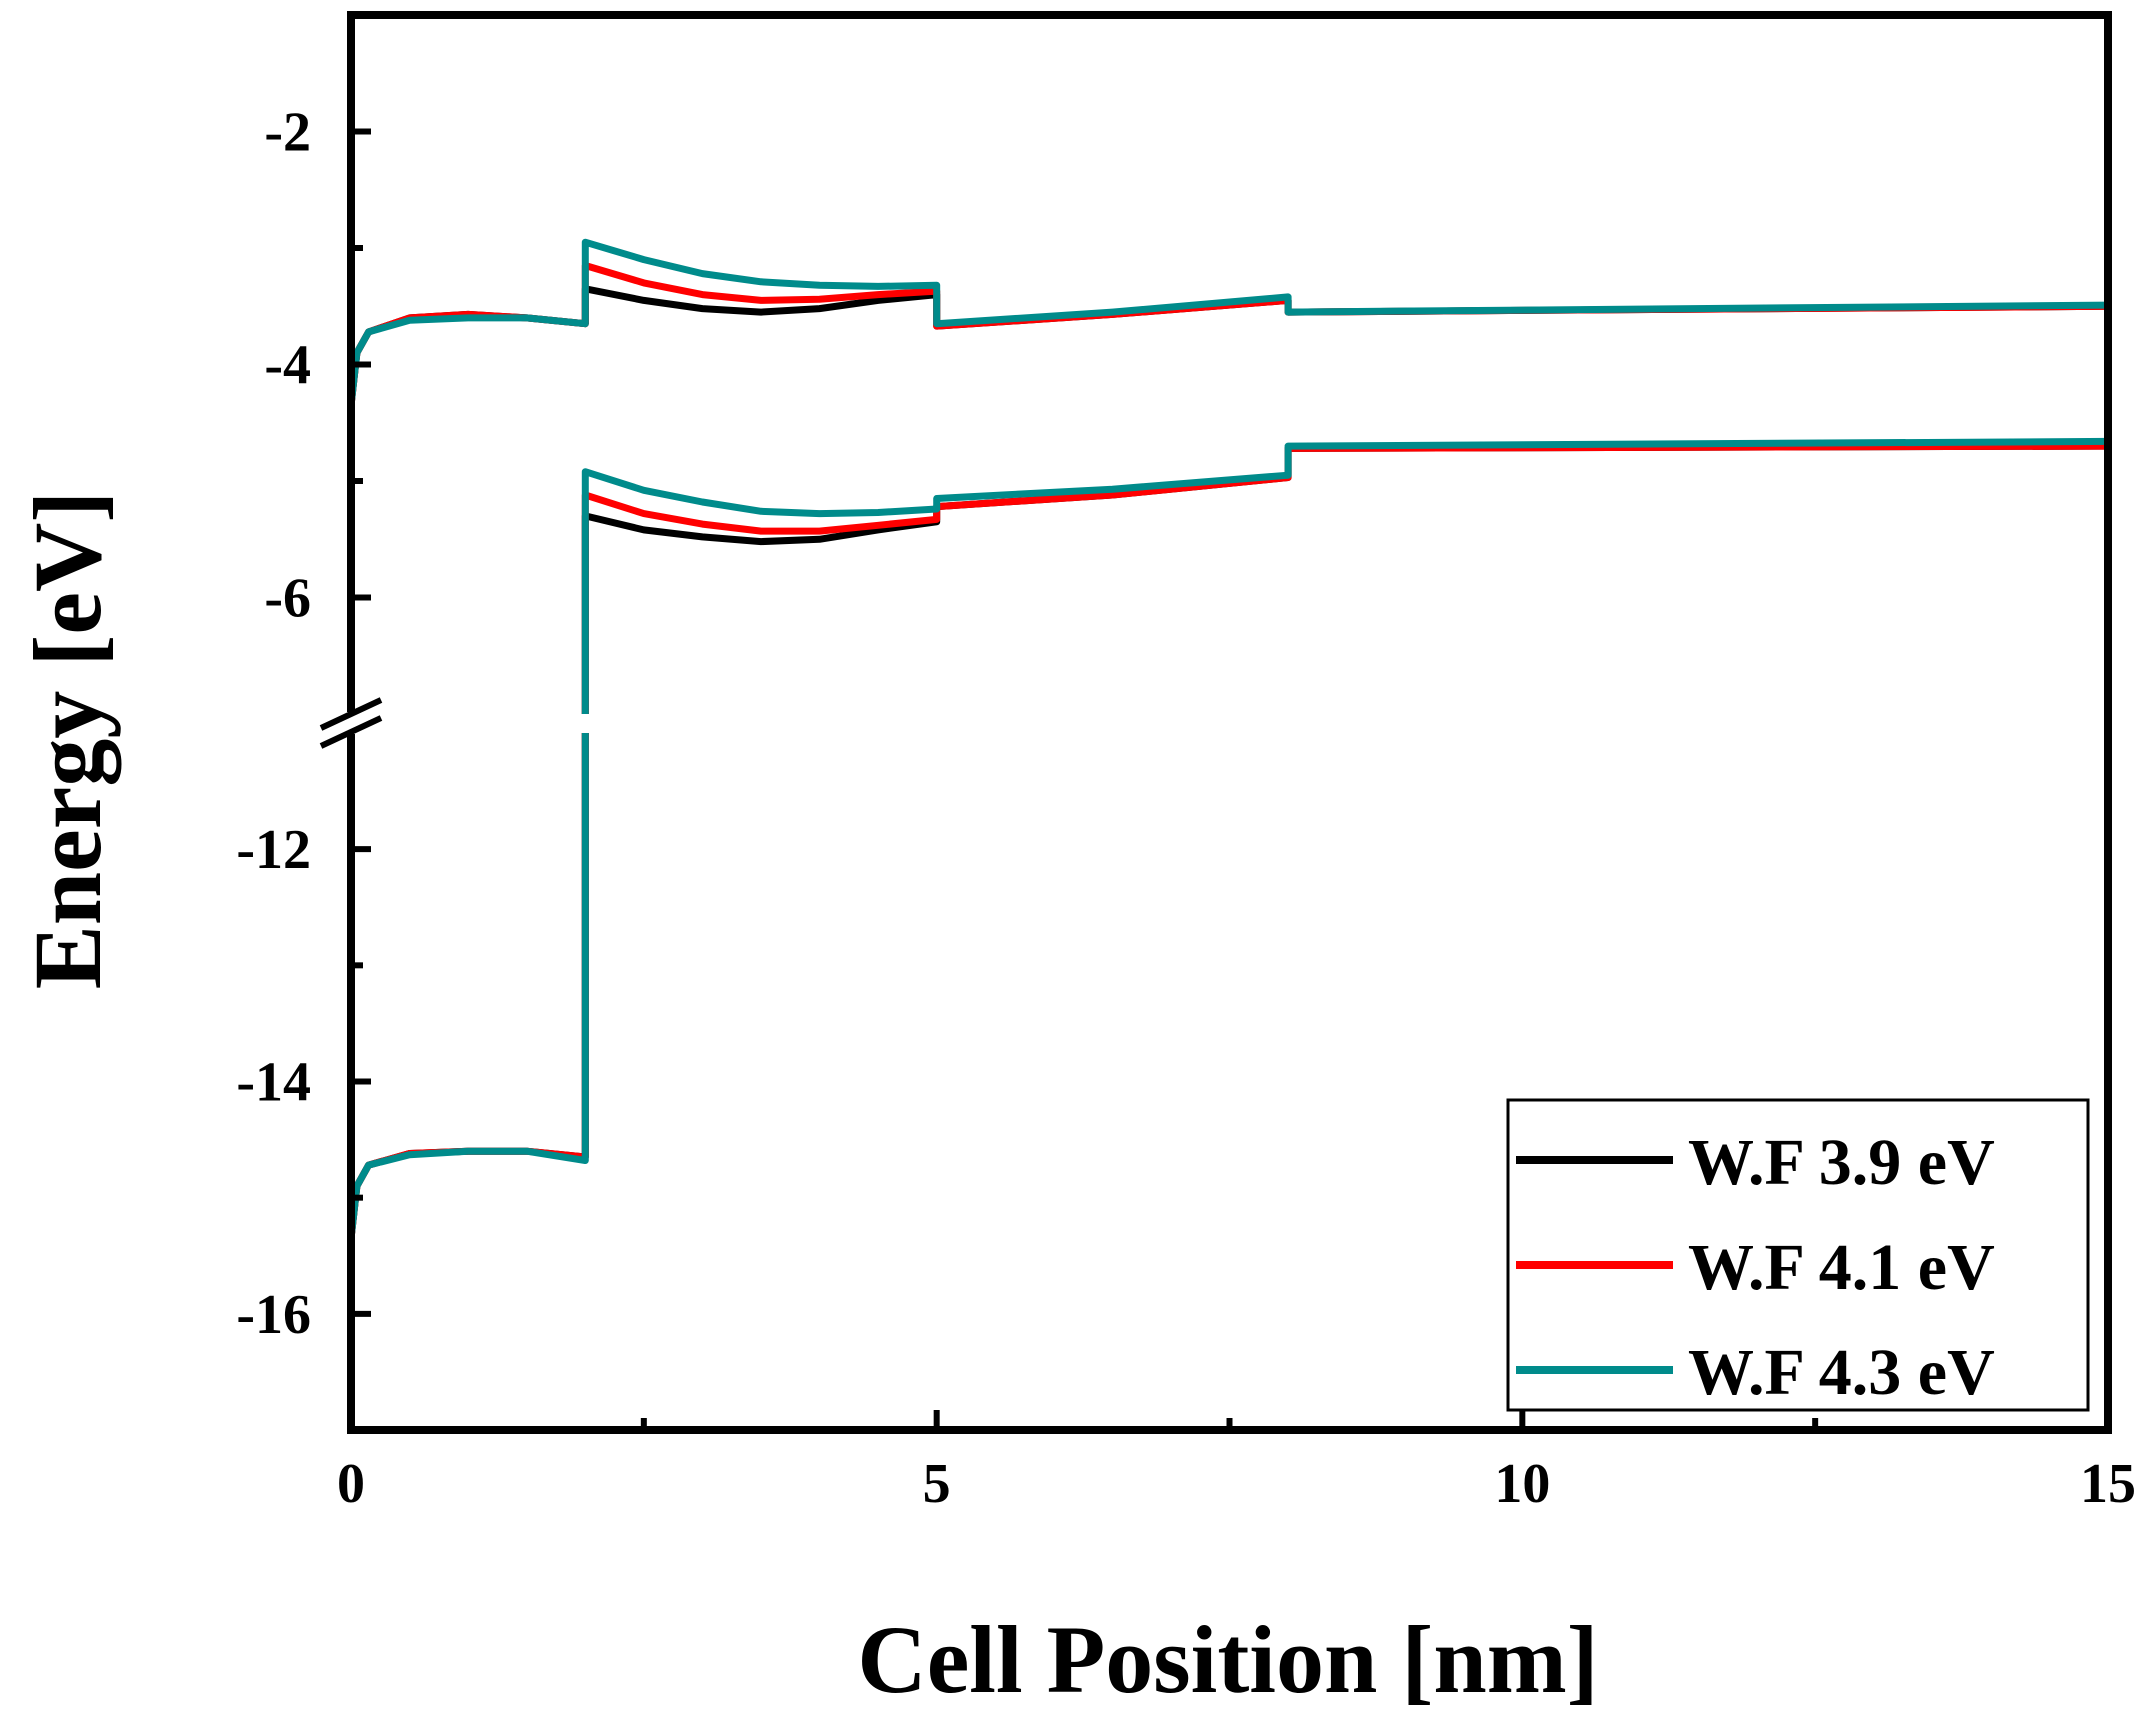  I want to click on x-tick-label: 5, so click(937, 1484).